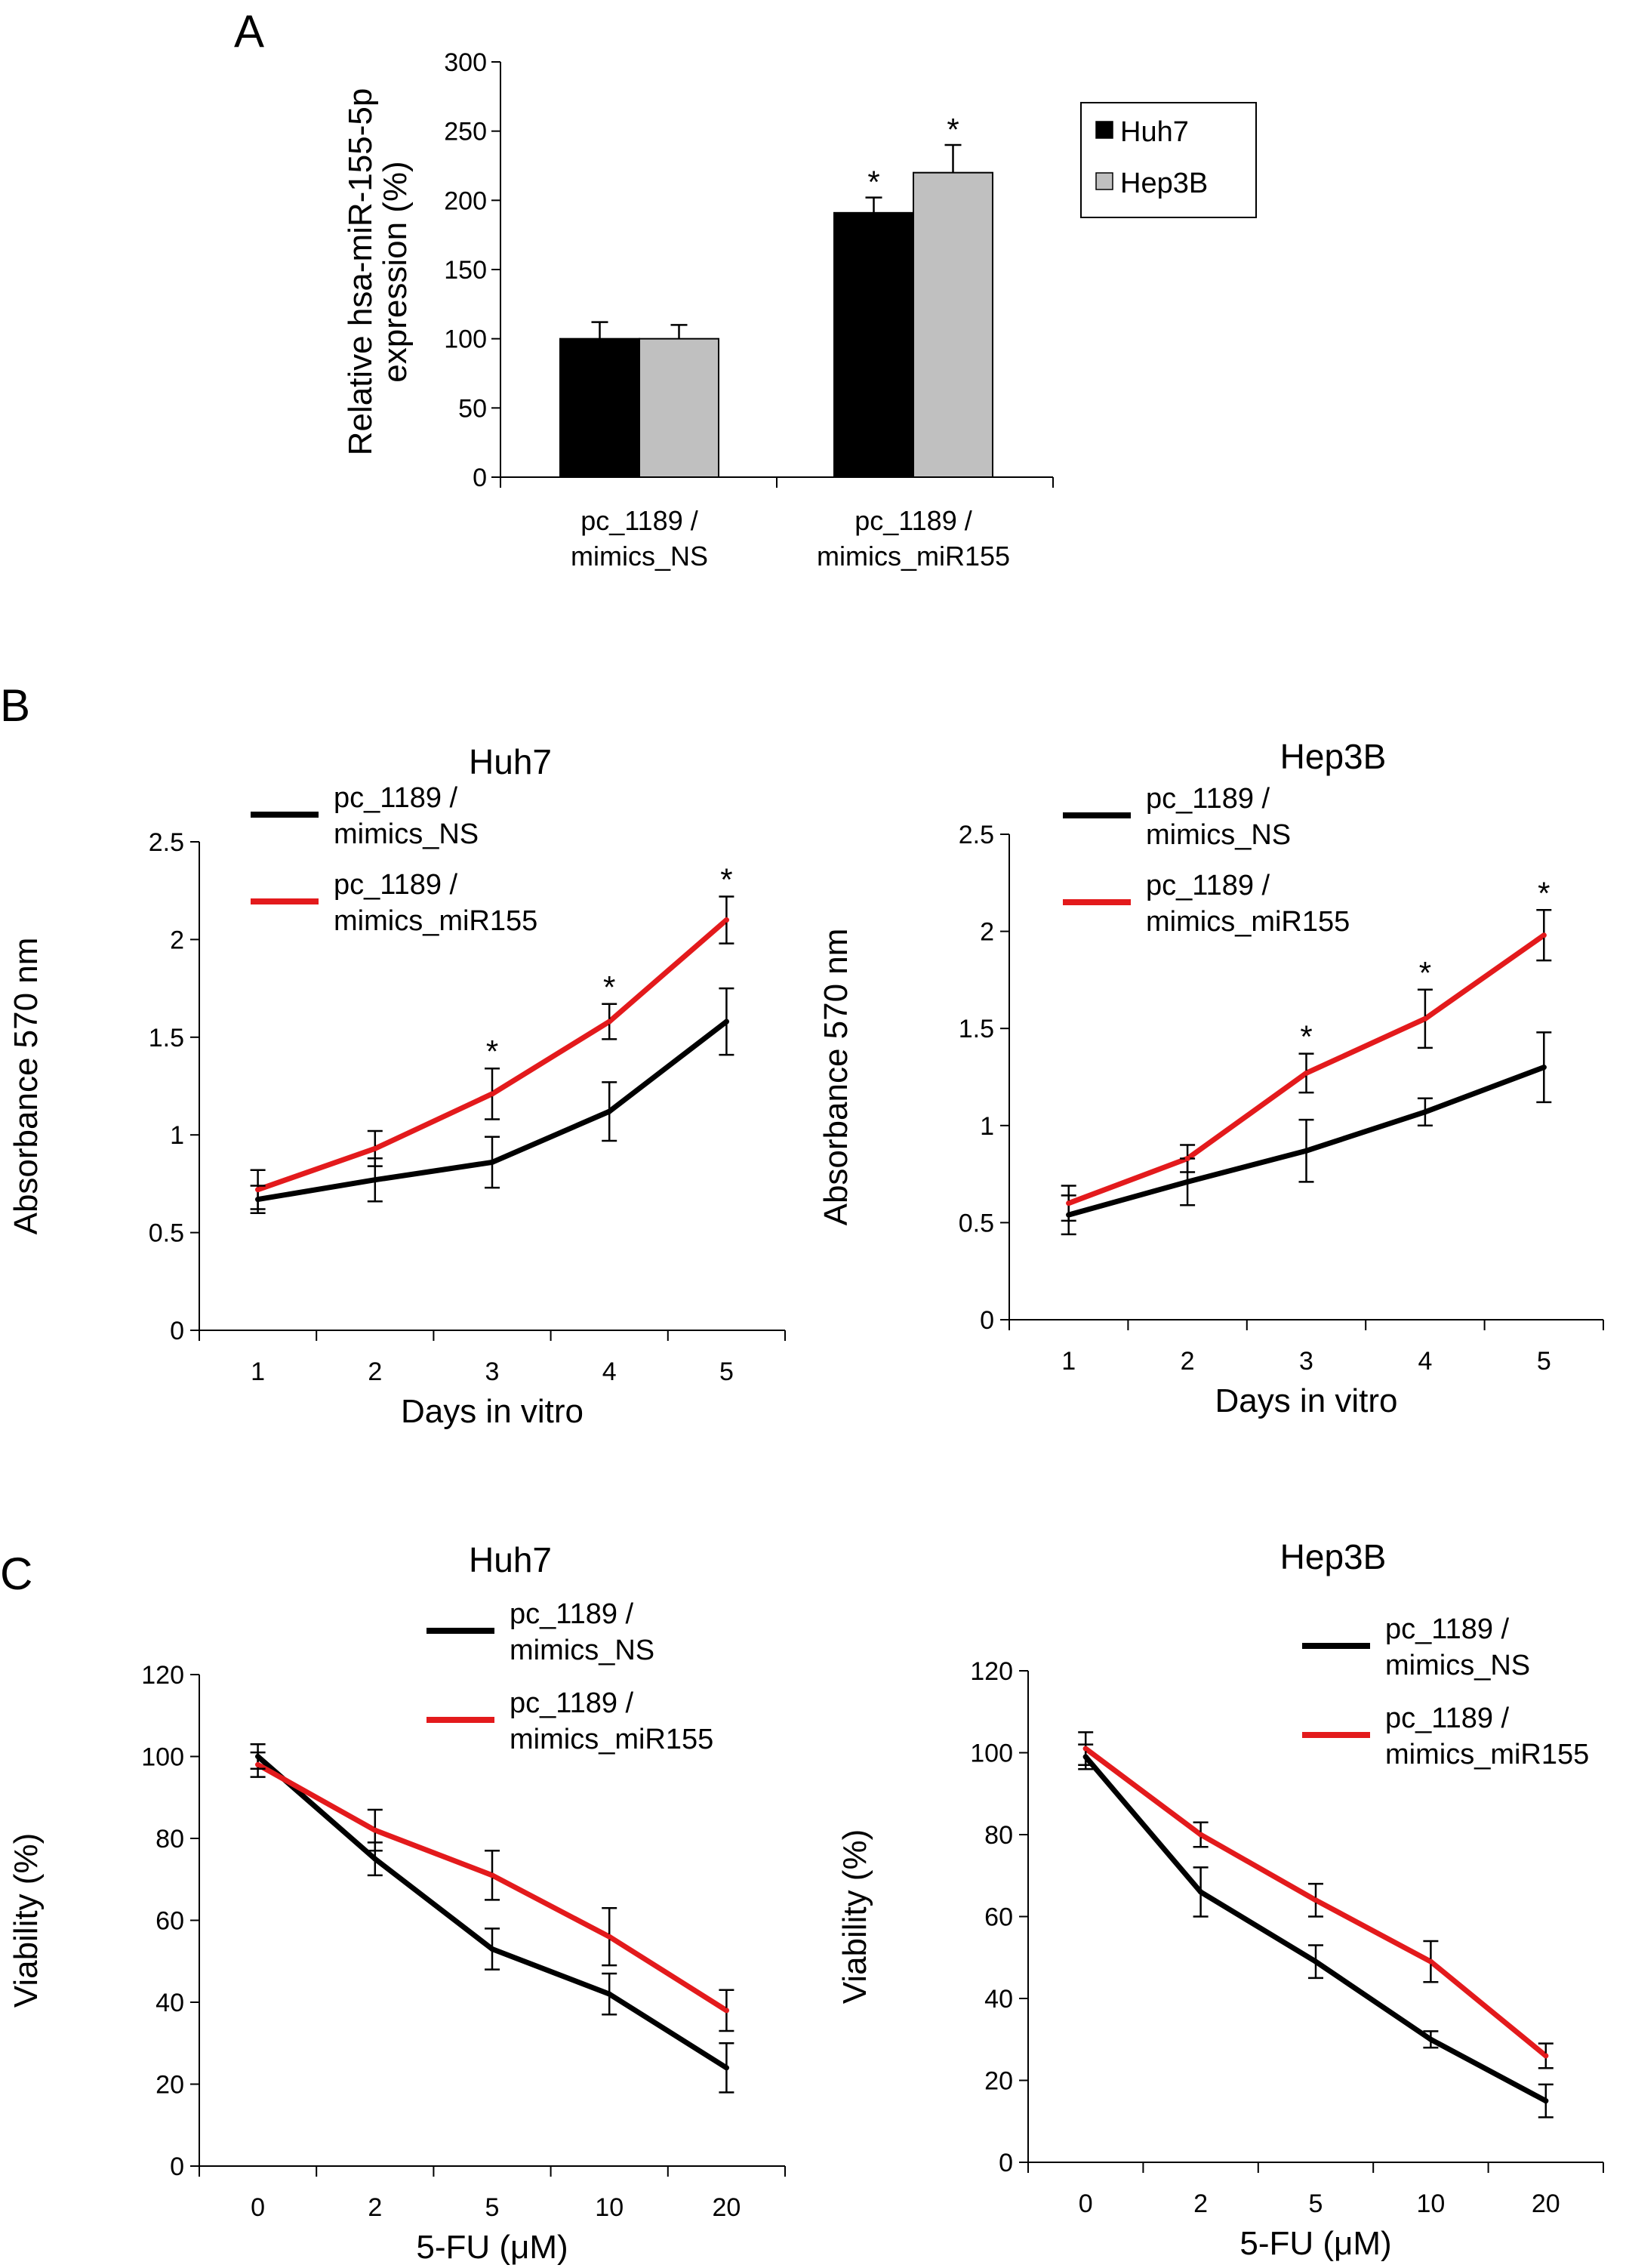  Describe the element at coordinates (639, 556) in the screenshot. I see `category-label: mimics_NS` at that location.